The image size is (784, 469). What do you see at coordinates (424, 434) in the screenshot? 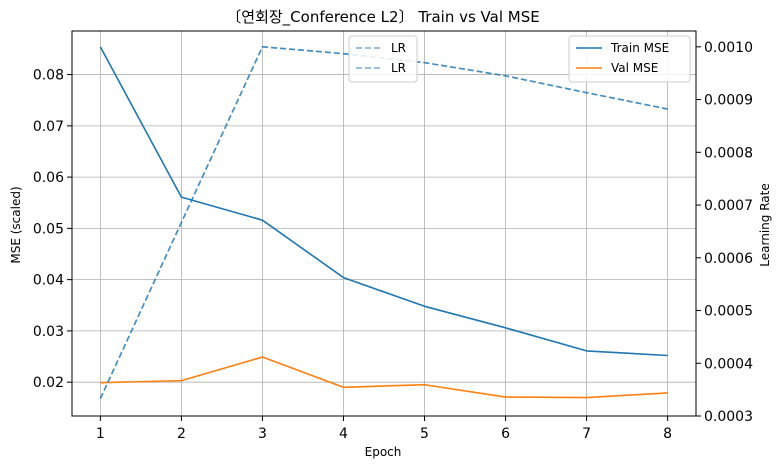
I see `x-tick-label: 5` at bounding box center [424, 434].